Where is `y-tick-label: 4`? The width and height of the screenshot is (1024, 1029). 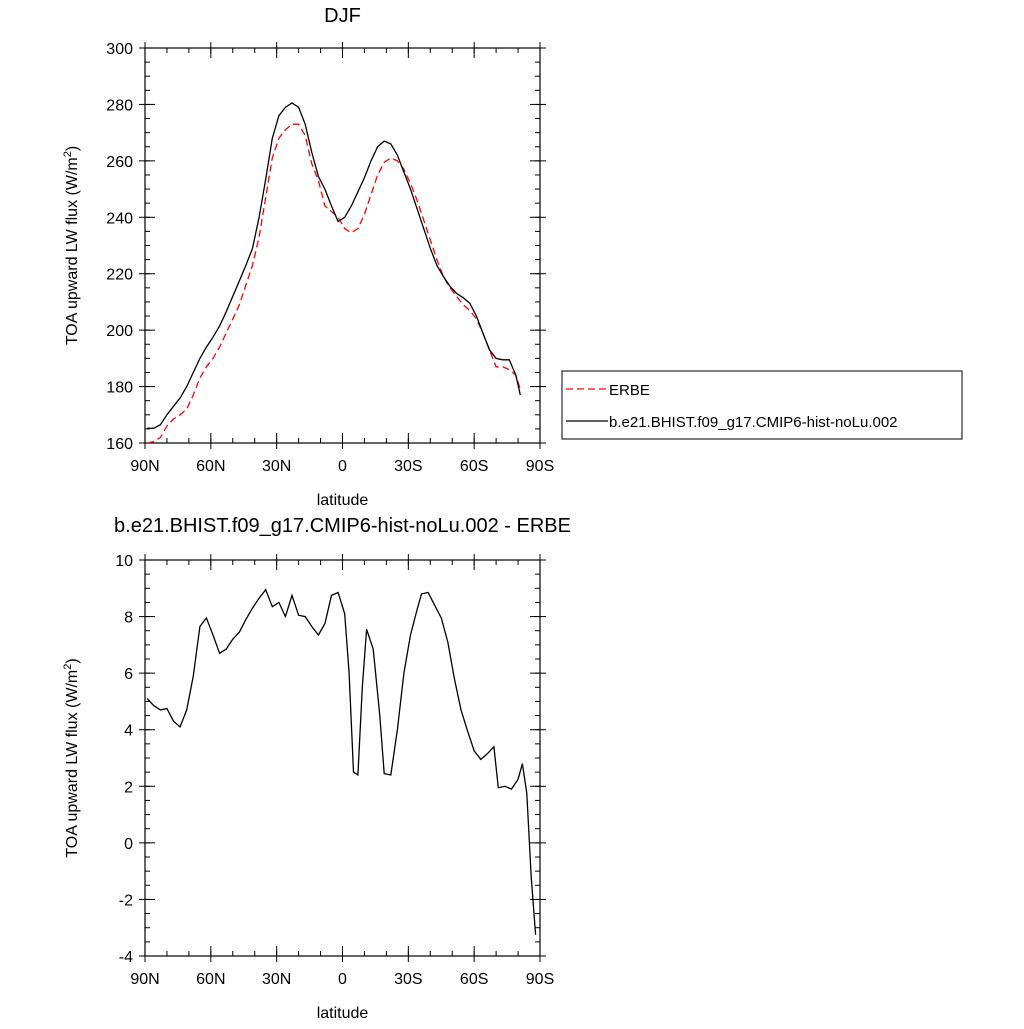
y-tick-label: 4 is located at coordinates (128, 731).